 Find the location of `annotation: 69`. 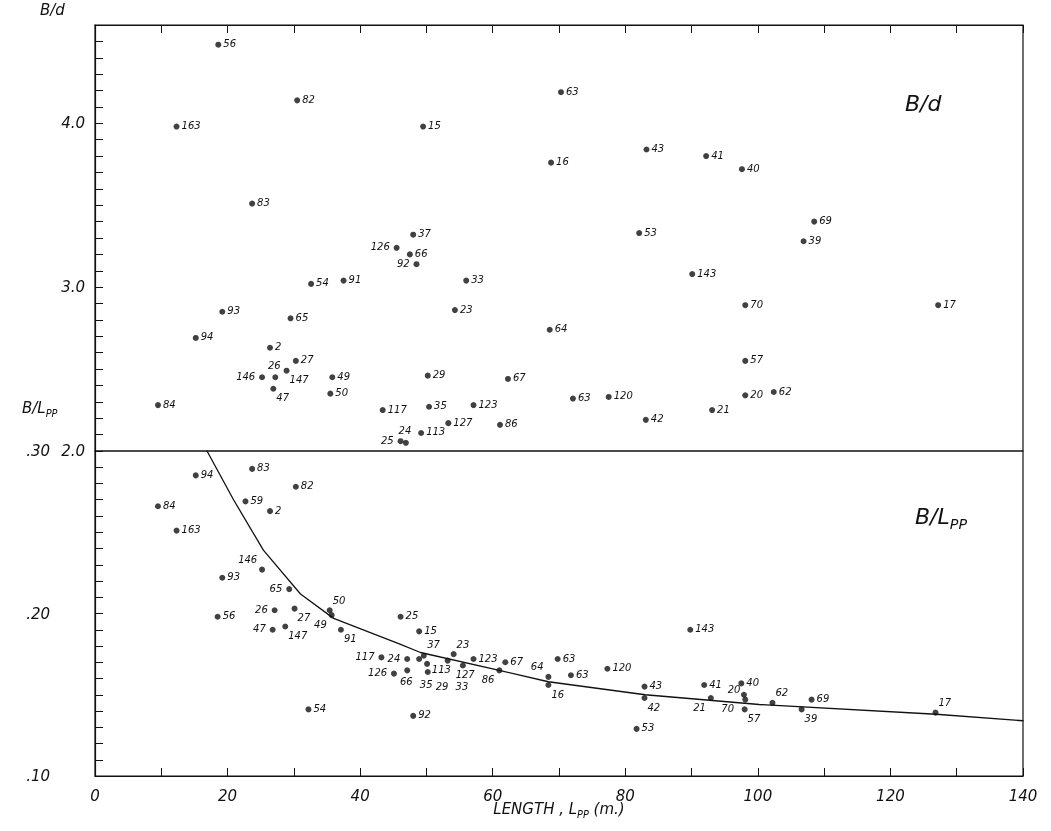

annotation: 69 is located at coordinates (825, 221).